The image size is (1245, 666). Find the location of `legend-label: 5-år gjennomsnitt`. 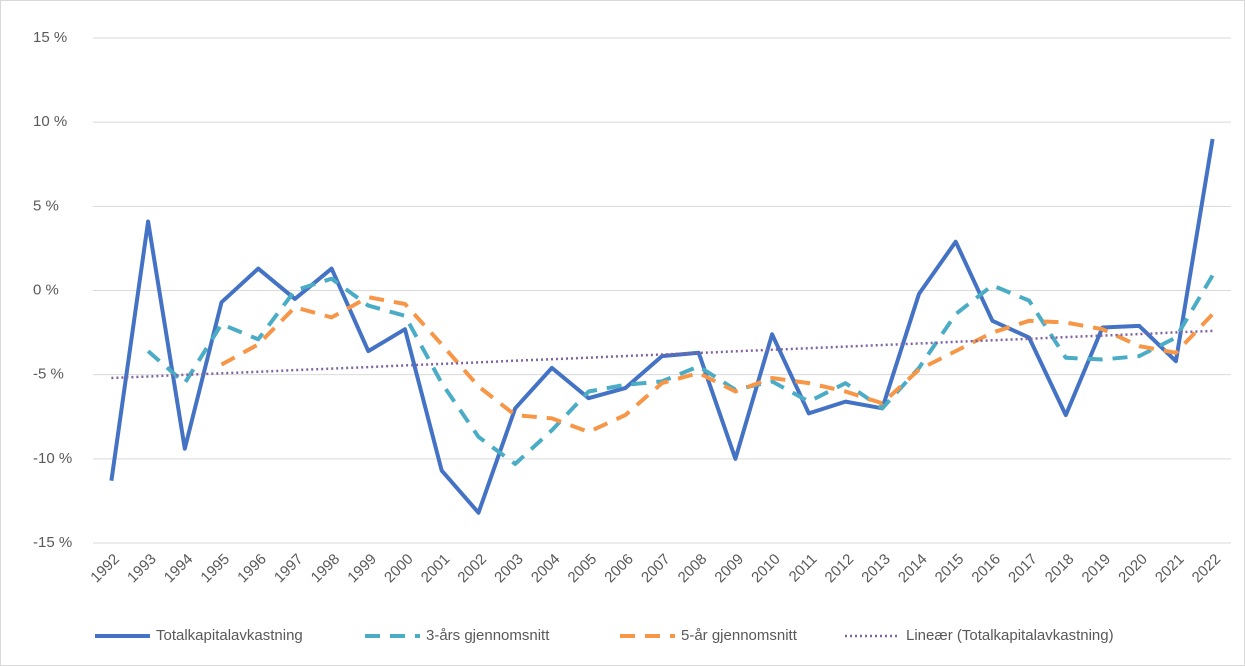

legend-label: 5-år gjennomsnitt is located at coordinates (739, 635).